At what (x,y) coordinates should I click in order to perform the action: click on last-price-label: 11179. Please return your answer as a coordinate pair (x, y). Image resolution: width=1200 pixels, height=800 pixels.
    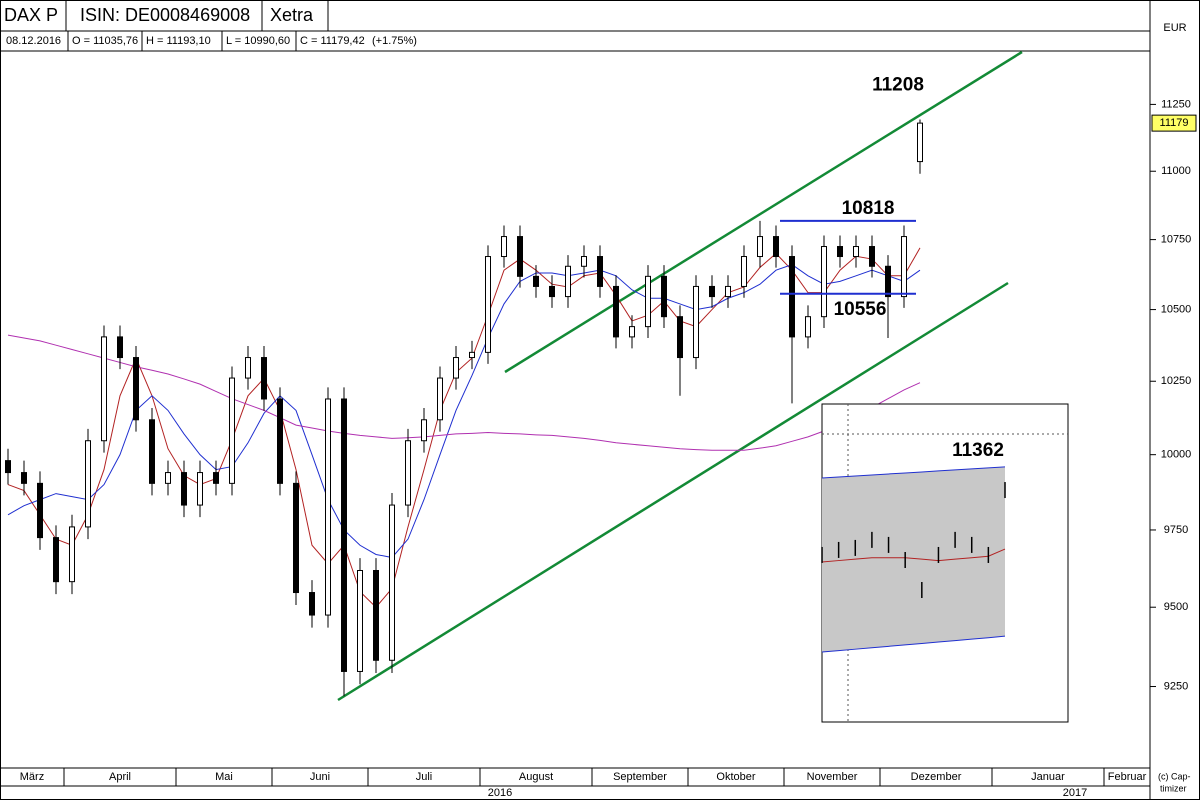
    Looking at the image, I should click on (1174, 123).